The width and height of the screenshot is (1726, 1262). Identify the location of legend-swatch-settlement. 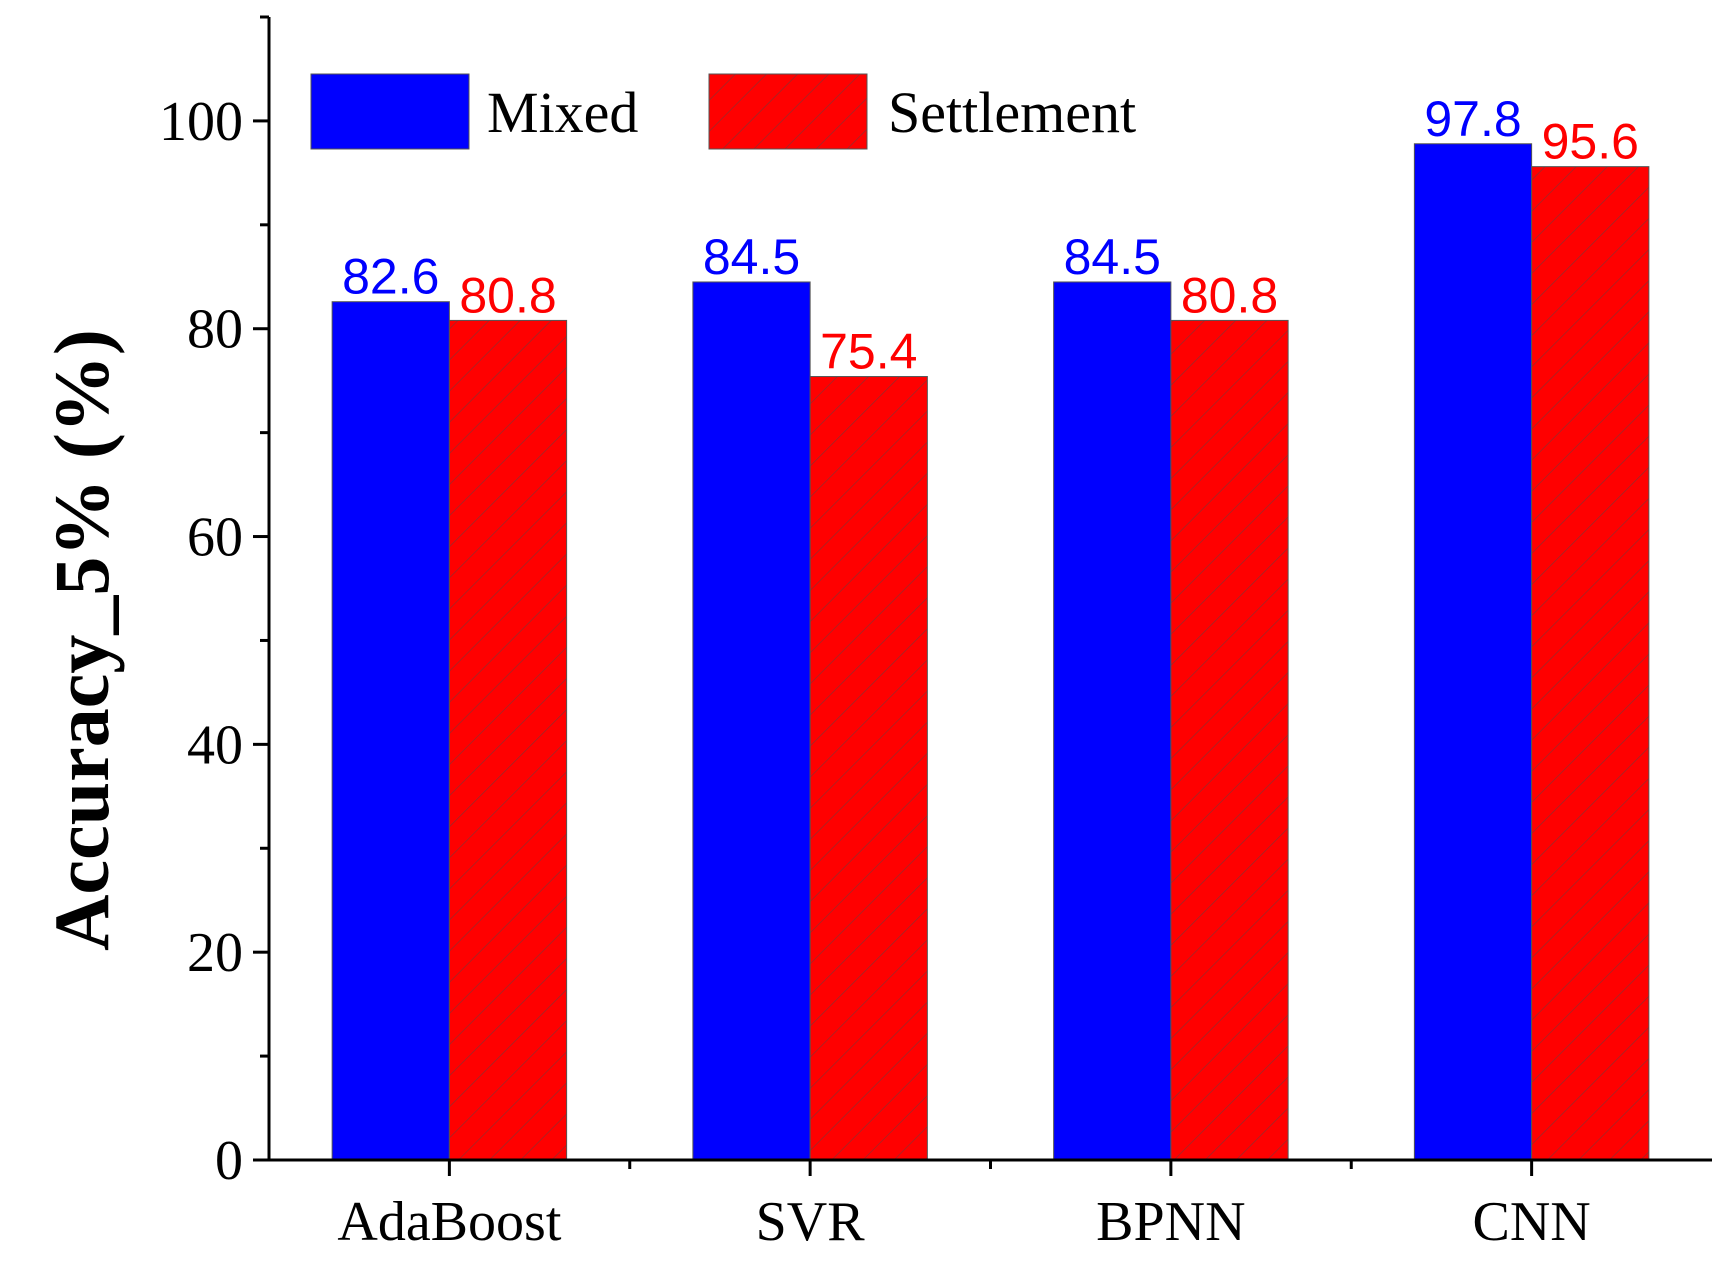
(788, 111).